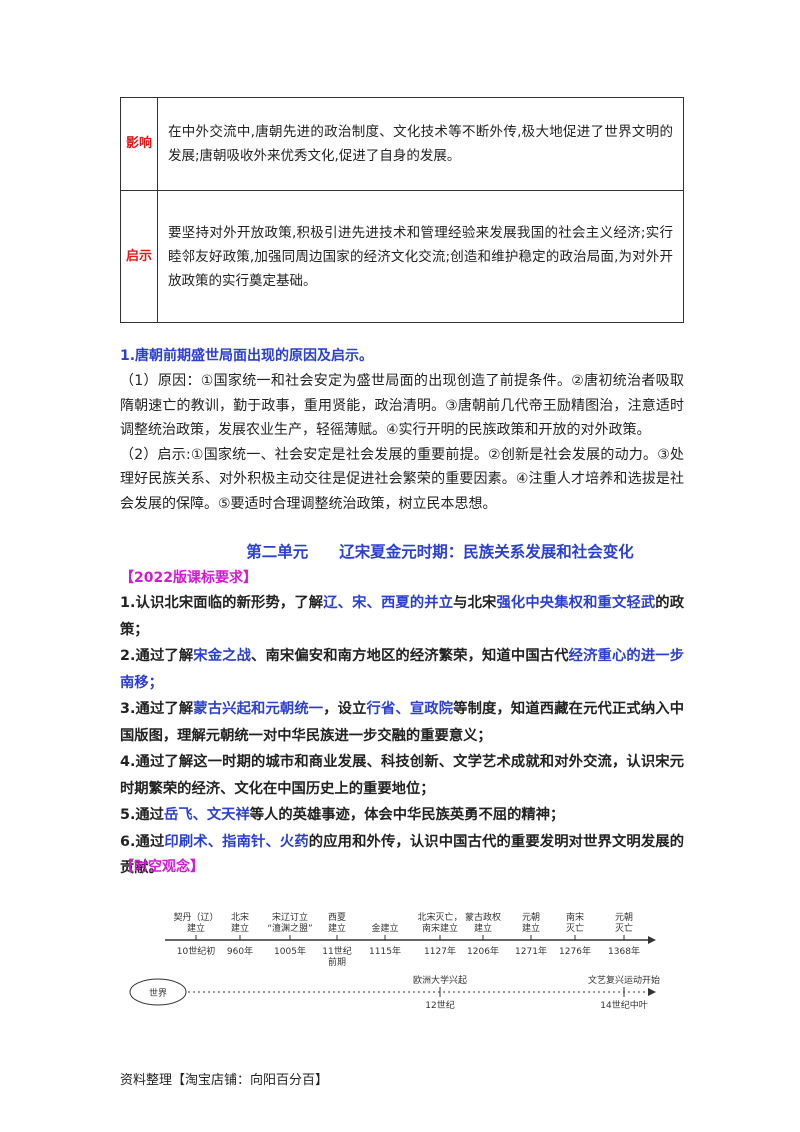 The height and width of the screenshot is (1132, 800). I want to click on event-label: 金建立, so click(384, 928).